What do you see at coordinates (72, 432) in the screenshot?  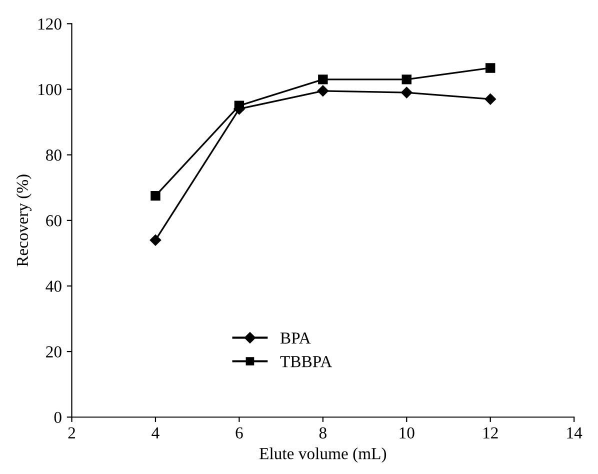 I see `x-tick-label: 2` at bounding box center [72, 432].